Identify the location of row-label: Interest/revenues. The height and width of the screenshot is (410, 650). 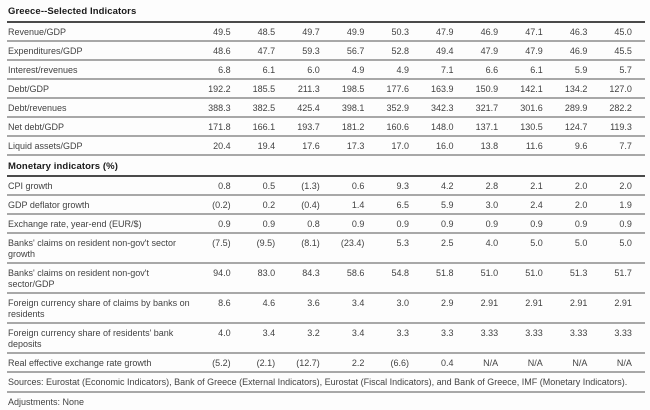
(43, 70).